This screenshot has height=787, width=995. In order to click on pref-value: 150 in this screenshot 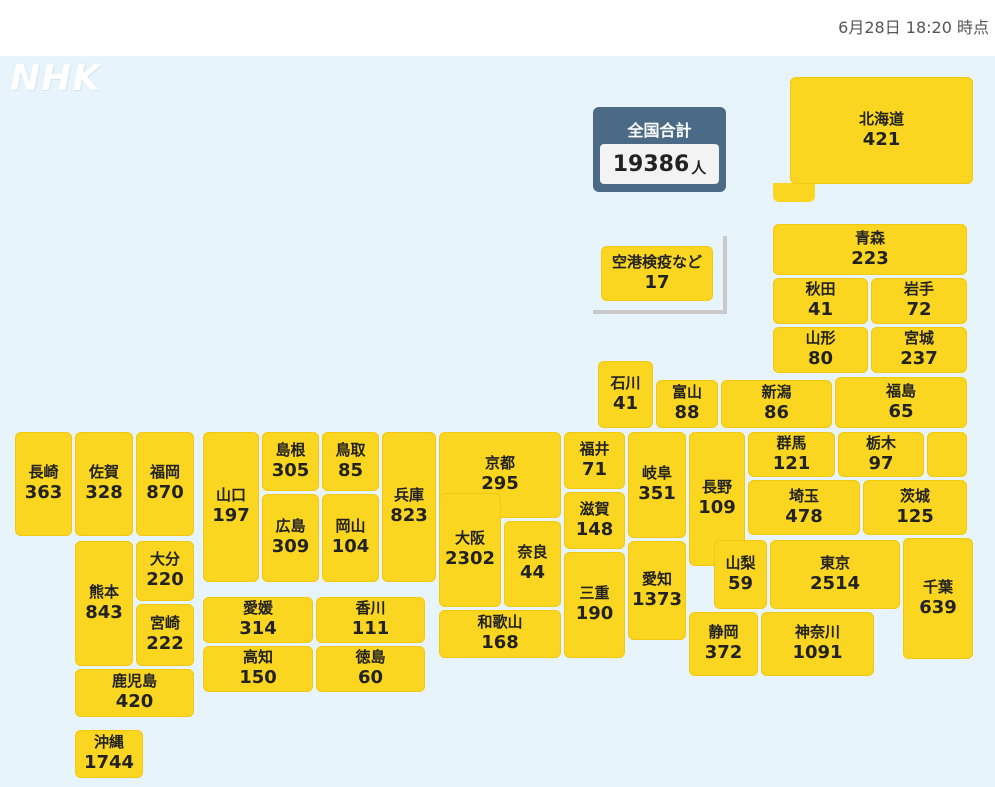, I will do `click(258, 678)`.